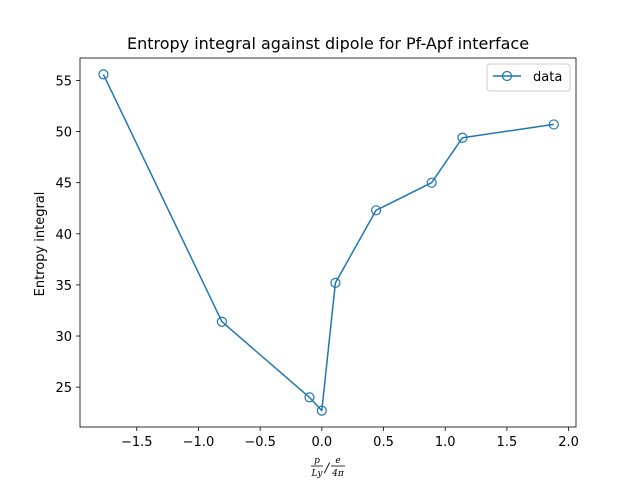 The image size is (640, 480). What do you see at coordinates (350, 438) in the screenshot?
I see `x-axis-ticks: −1.5 −1.0 −0.5 0.0 0.5 1.0 1.5 2.0` at bounding box center [350, 438].